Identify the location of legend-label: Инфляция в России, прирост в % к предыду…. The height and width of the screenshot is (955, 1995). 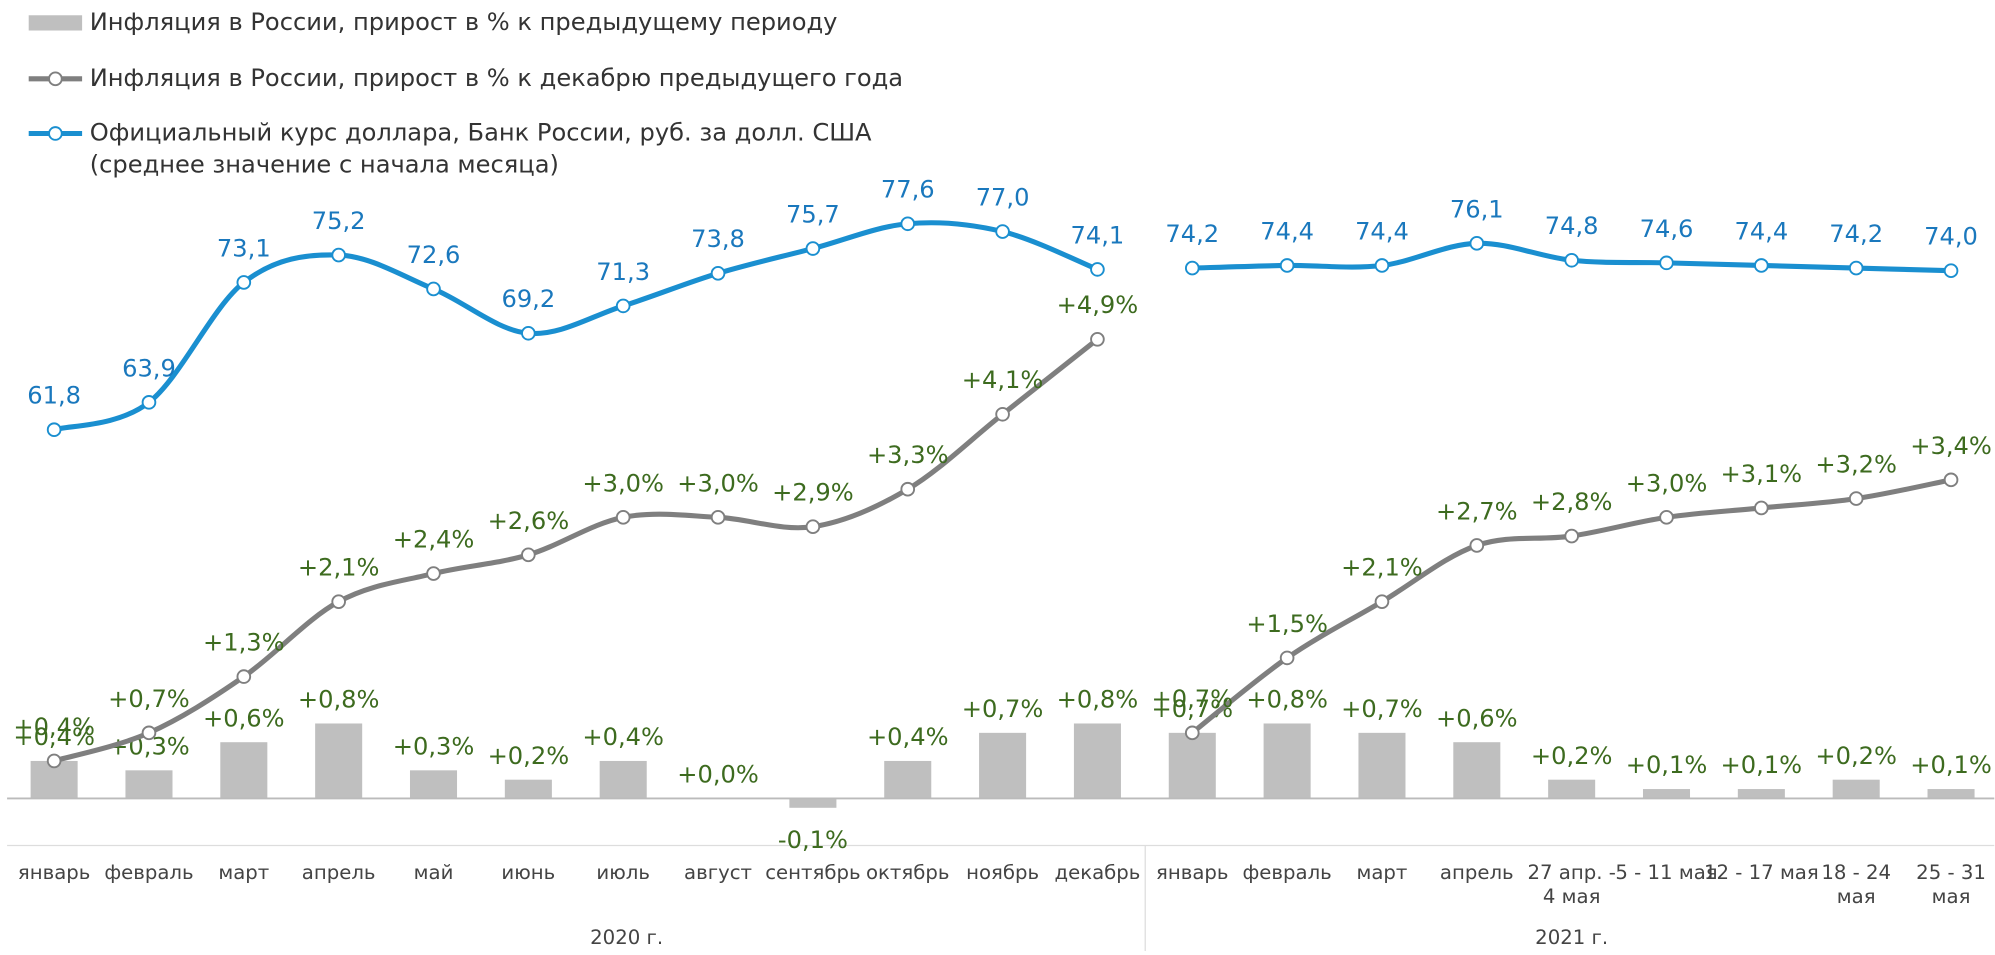
(464, 22).